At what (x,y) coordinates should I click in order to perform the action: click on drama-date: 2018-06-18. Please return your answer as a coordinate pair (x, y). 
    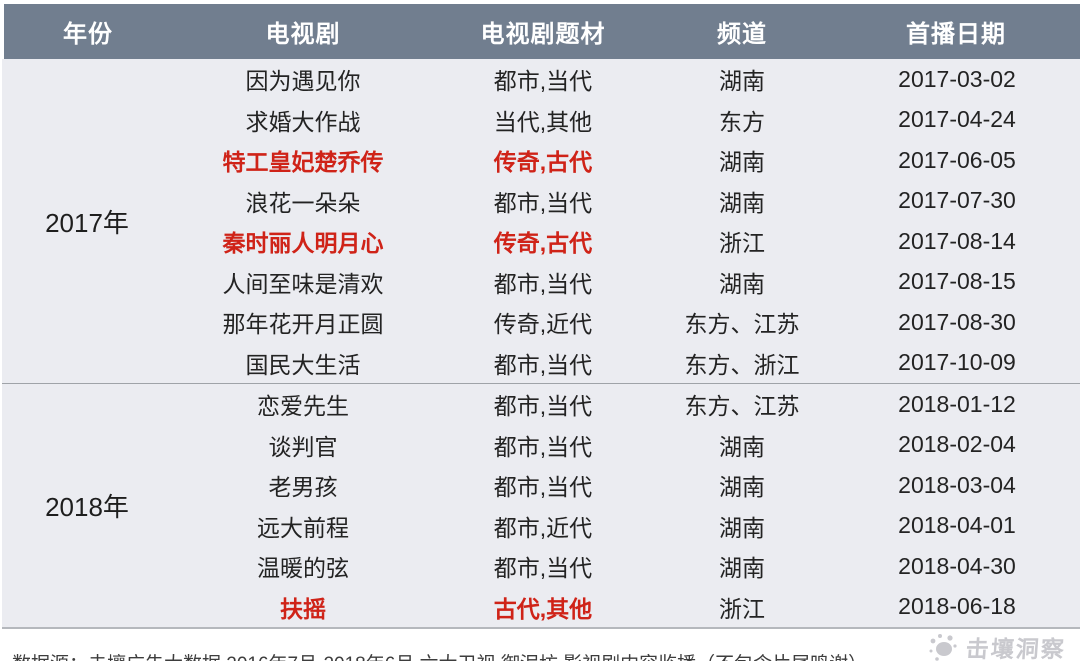
    Looking at the image, I should click on (956, 607).